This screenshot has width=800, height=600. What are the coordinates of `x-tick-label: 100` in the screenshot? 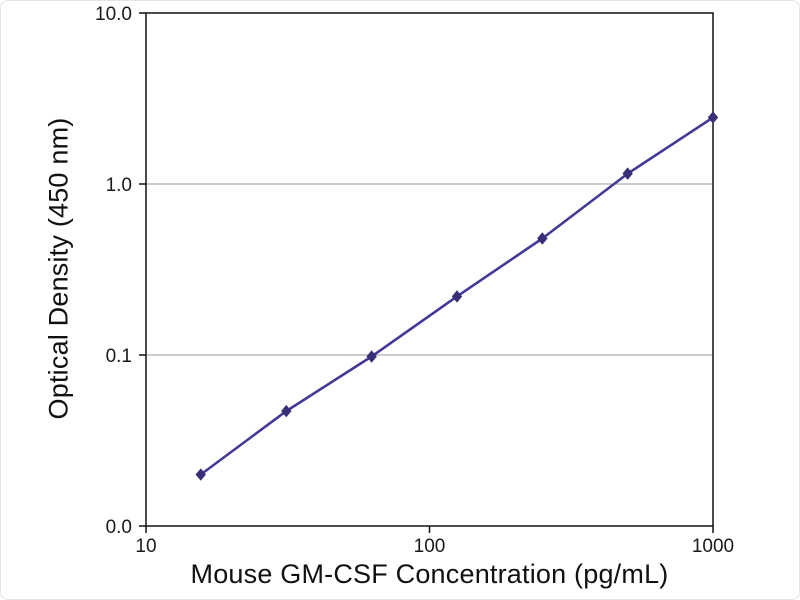 It's located at (430, 546).